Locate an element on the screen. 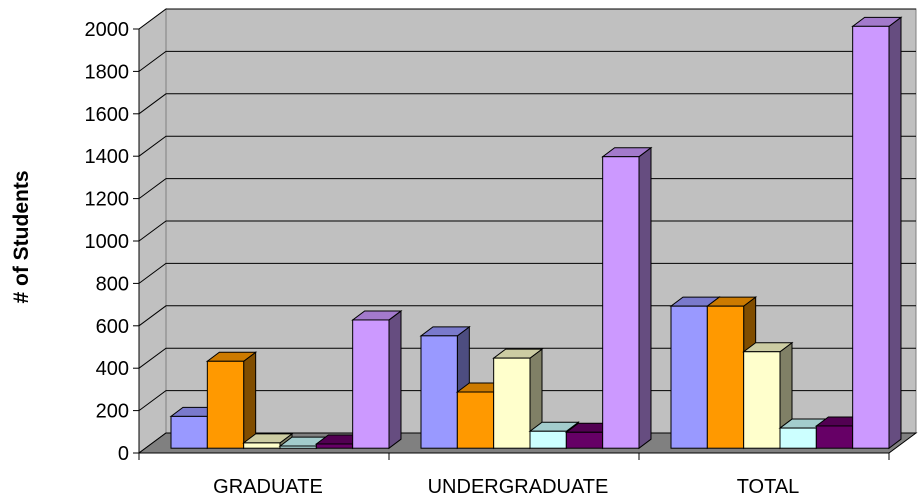  y-tick-label: 1000 is located at coordinates (107, 242).